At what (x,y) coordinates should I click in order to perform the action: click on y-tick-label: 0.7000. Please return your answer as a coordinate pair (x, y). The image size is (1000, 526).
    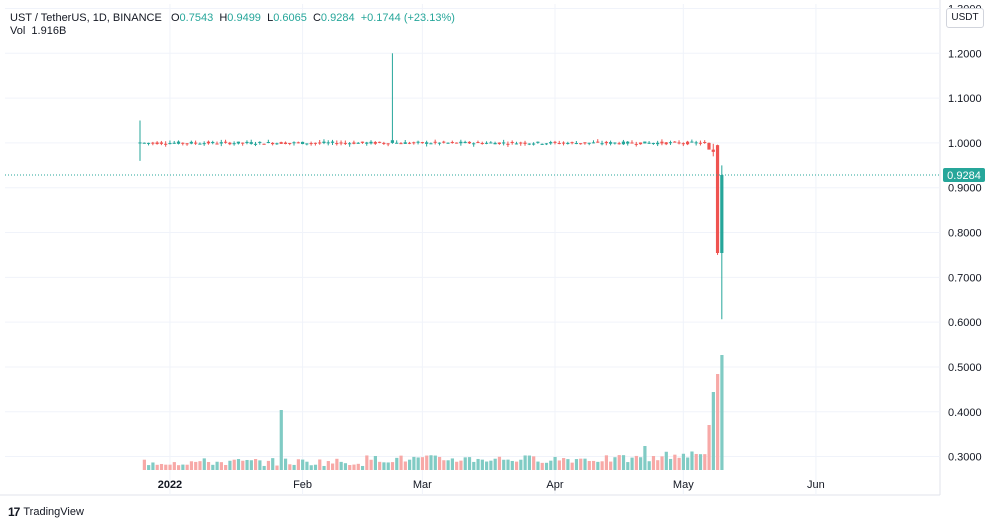
    Looking at the image, I should click on (965, 278).